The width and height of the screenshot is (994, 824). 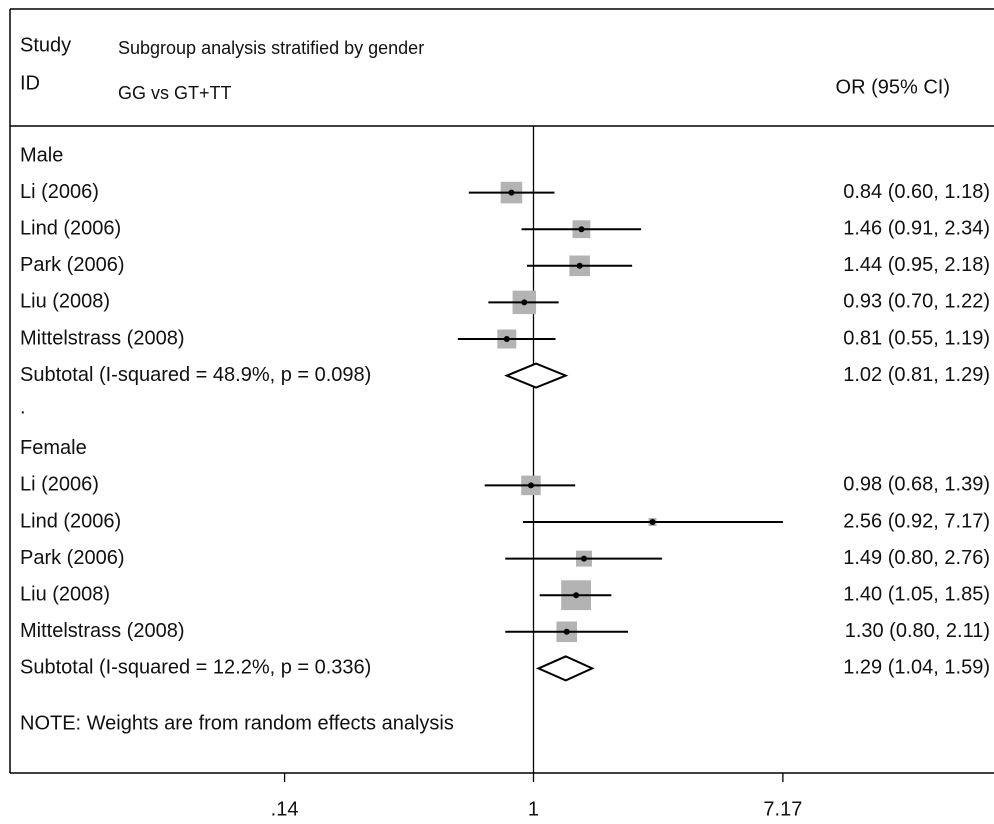 I want to click on x-tick-label: 7.17, so click(x=782, y=809).